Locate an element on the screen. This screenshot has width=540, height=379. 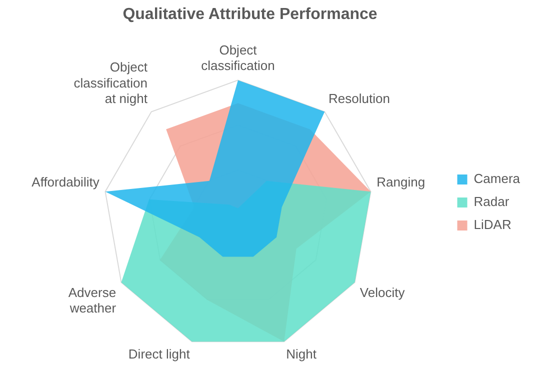
legend-label: LiDAR is located at coordinates (493, 224).